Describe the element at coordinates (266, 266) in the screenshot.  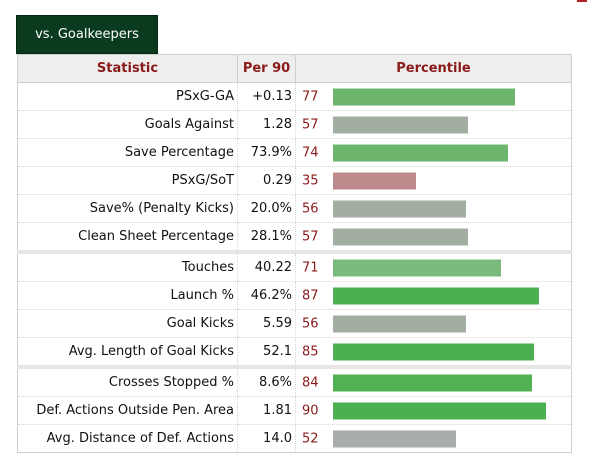
I see `per90-value: 40.22` at that location.